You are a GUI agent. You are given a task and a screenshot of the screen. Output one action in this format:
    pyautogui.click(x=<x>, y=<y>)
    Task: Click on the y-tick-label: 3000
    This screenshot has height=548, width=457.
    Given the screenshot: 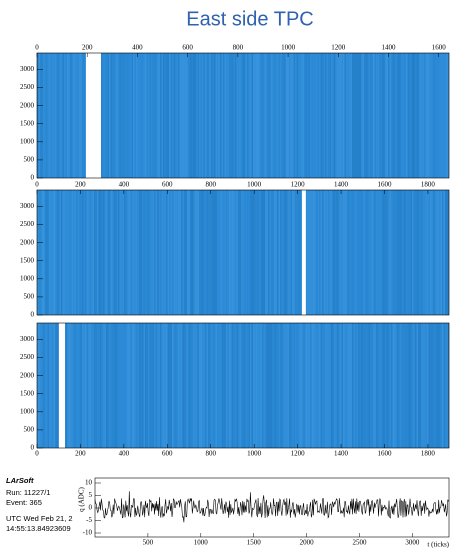 What is the action you would take?
    pyautogui.click(x=27, y=206)
    